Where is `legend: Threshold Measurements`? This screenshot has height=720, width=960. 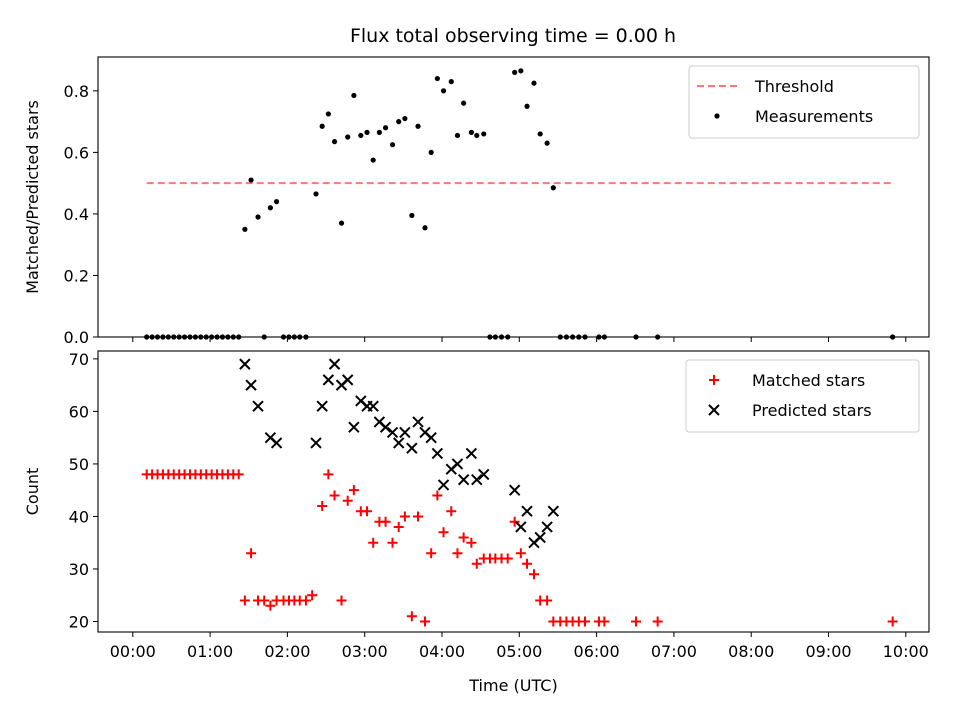
legend: Threshold Measurements is located at coordinates (804, 102).